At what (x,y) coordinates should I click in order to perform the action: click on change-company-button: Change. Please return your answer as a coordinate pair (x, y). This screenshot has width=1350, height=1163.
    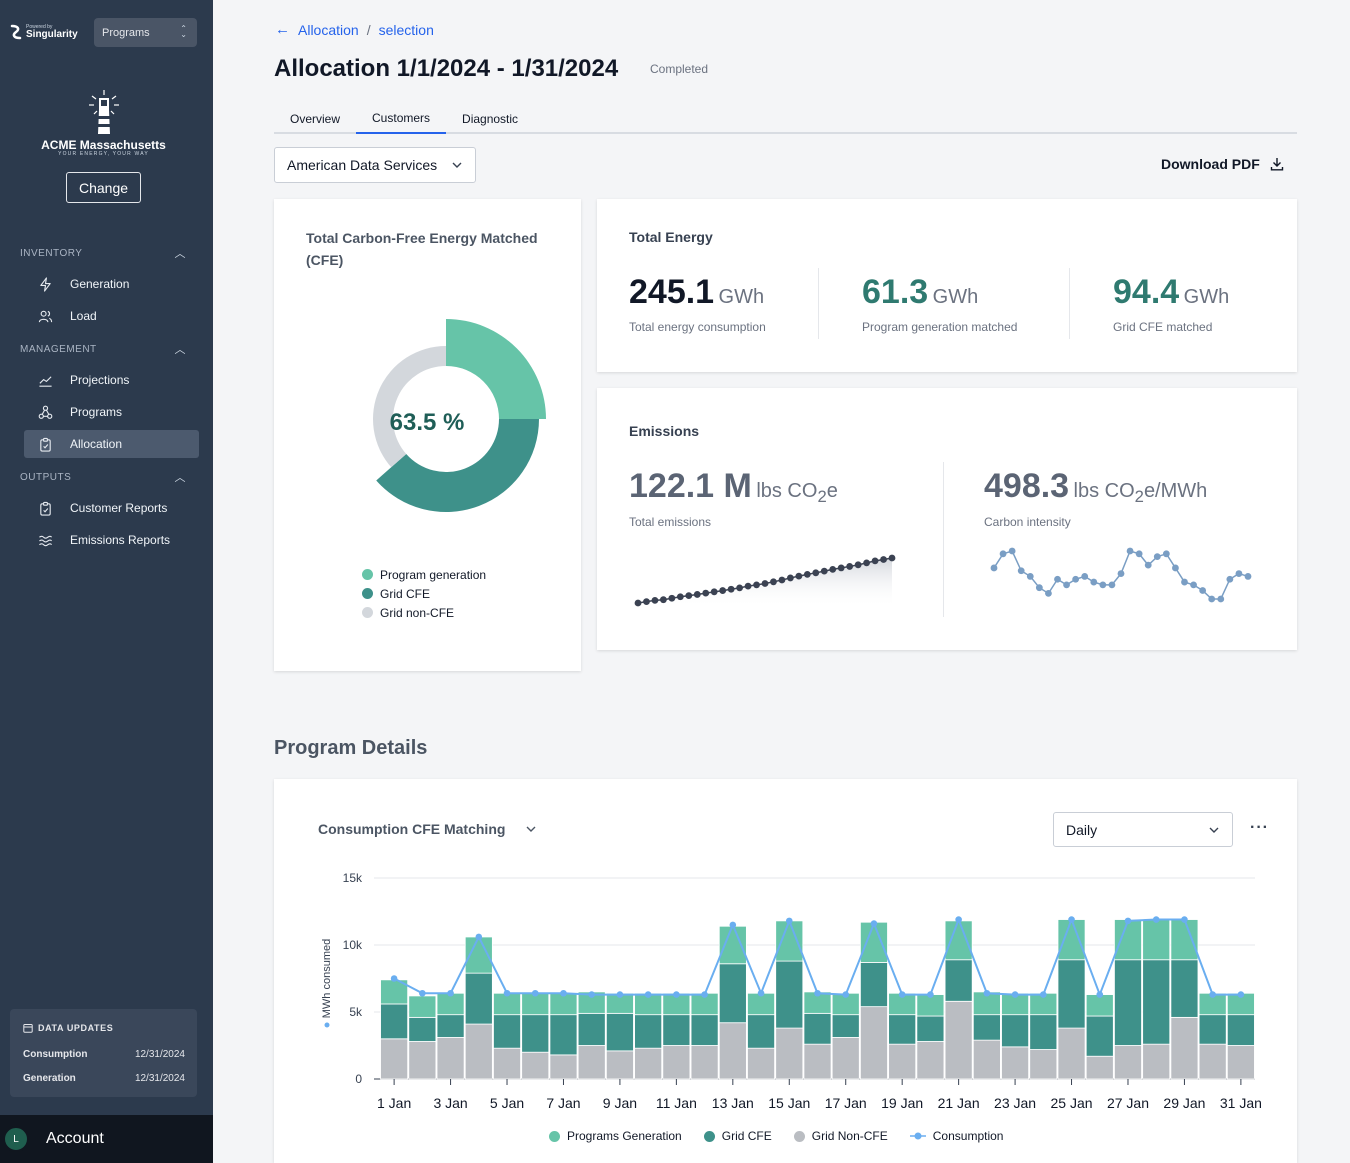
    Looking at the image, I should click on (103, 187).